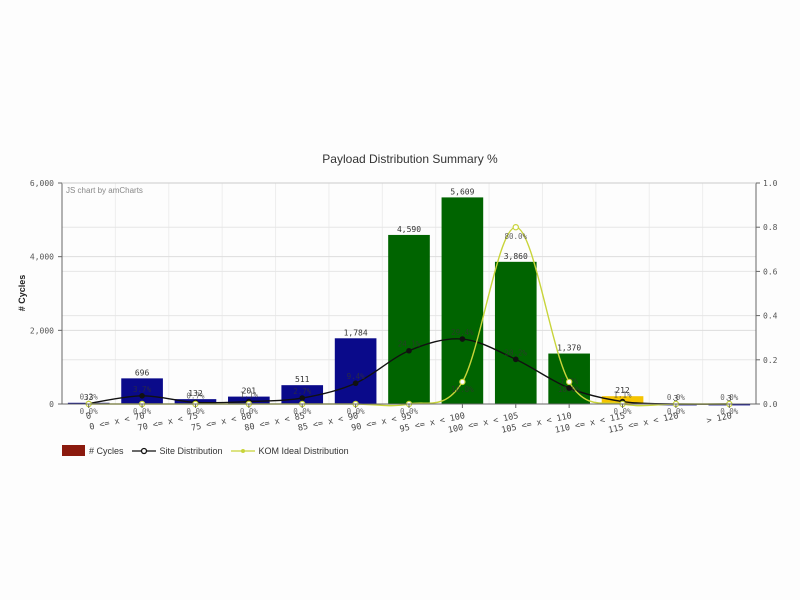 The height and width of the screenshot is (600, 800). Describe the element at coordinates (770, 271) in the screenshot. I see `y2-tick-label: 0.6` at that location.